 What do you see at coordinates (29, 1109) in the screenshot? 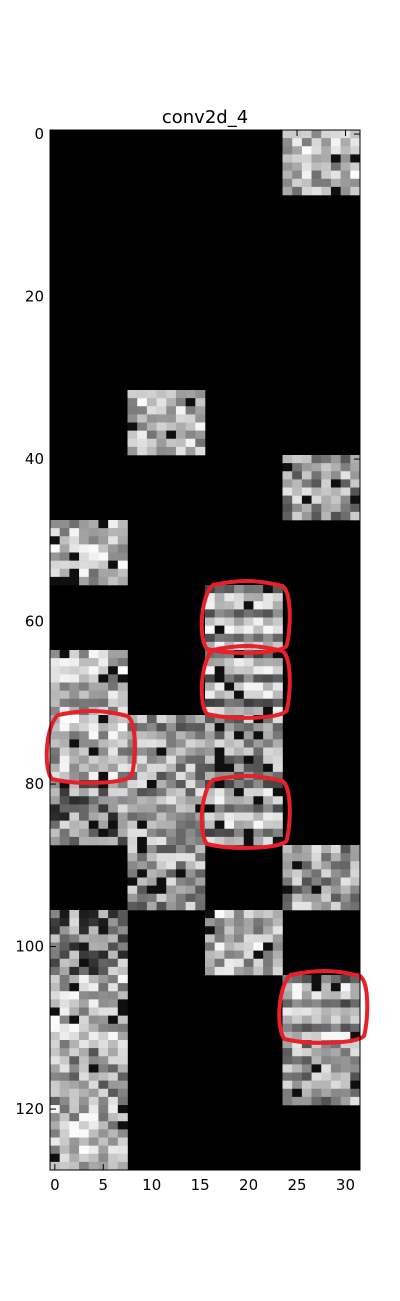
I see `y-tick-label: 120` at bounding box center [29, 1109].